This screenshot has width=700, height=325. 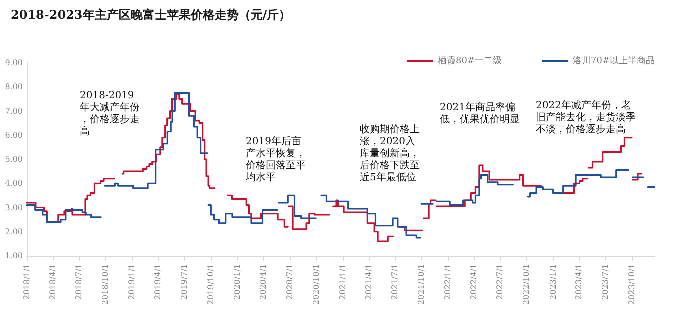 I want to click on x-tick-label: 2023/4/1, so click(x=579, y=282).